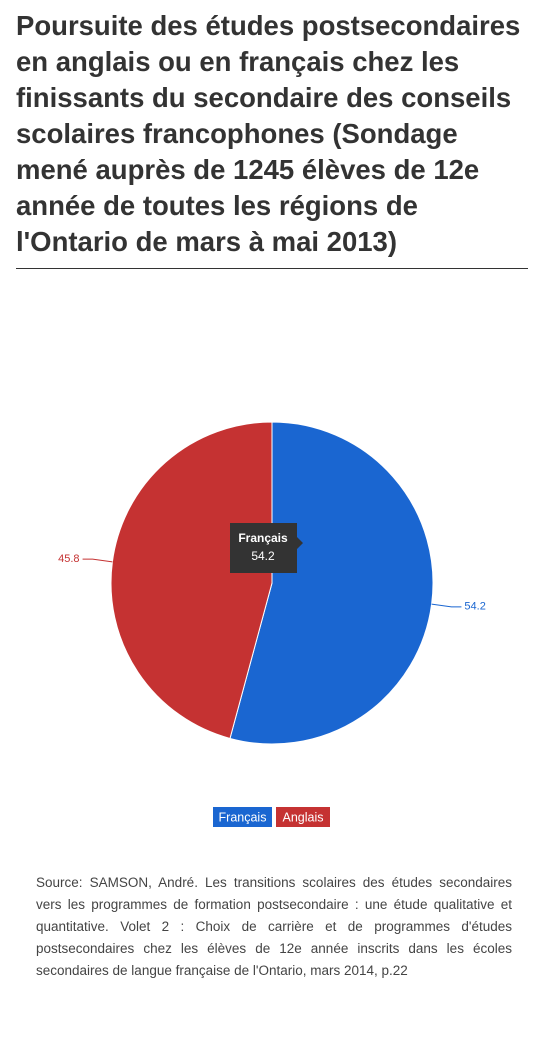 This screenshot has height=1038, width=548. I want to click on data-label: 45.8, so click(68, 559).